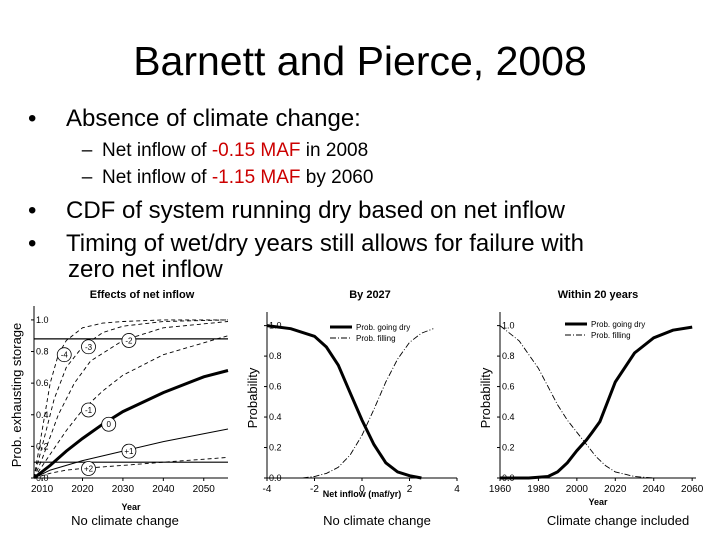  Describe the element at coordinates (500, 489) in the screenshot. I see `x-tick-label: 1960` at that location.